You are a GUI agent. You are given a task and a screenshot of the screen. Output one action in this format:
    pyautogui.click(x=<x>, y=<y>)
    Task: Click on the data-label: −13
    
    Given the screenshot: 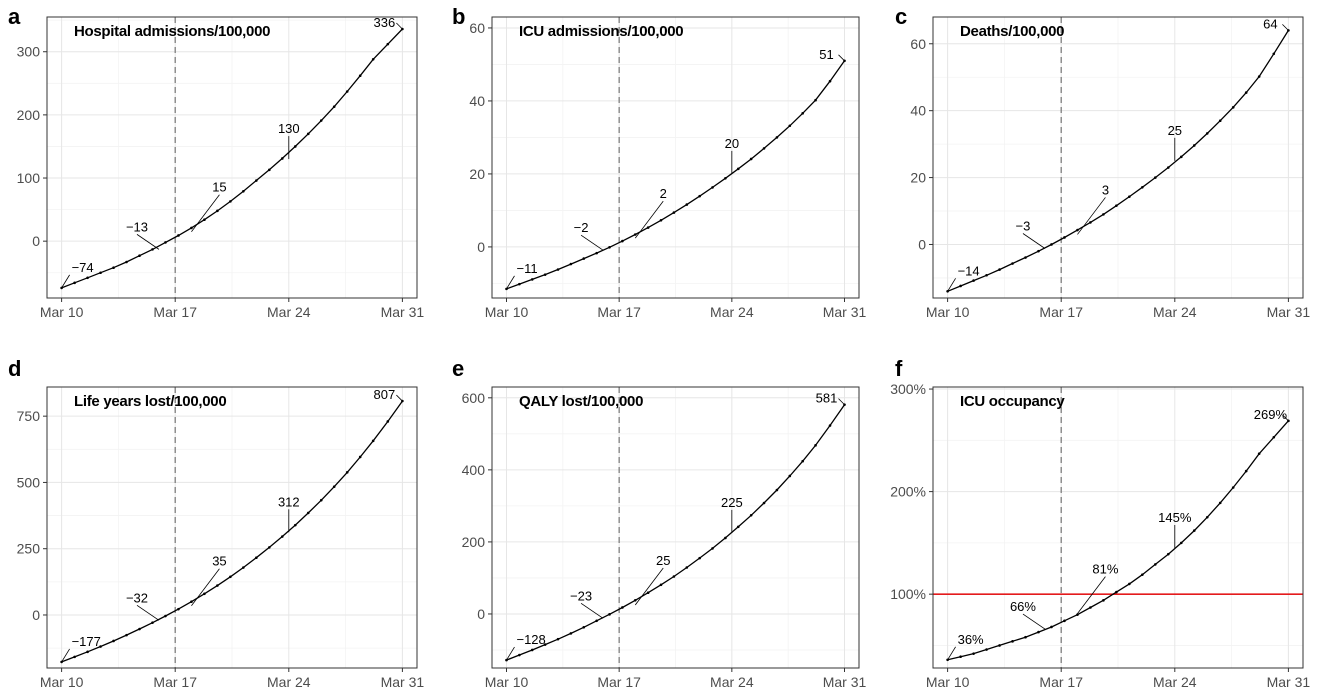 What is the action you would take?
    pyautogui.click(x=137, y=226)
    